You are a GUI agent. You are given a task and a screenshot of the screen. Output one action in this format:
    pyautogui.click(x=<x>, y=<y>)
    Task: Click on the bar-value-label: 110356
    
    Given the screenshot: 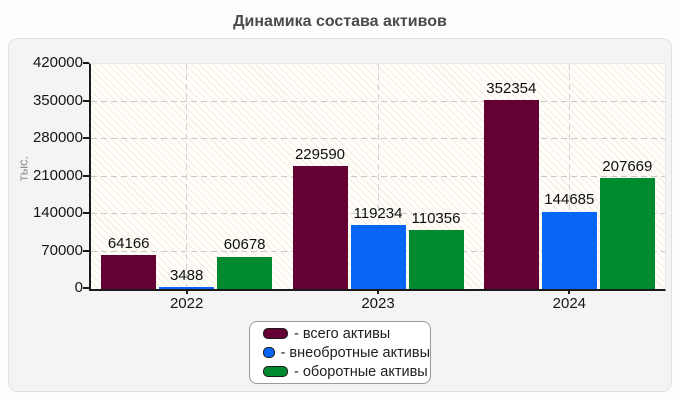 What is the action you would take?
    pyautogui.click(x=436, y=218)
    